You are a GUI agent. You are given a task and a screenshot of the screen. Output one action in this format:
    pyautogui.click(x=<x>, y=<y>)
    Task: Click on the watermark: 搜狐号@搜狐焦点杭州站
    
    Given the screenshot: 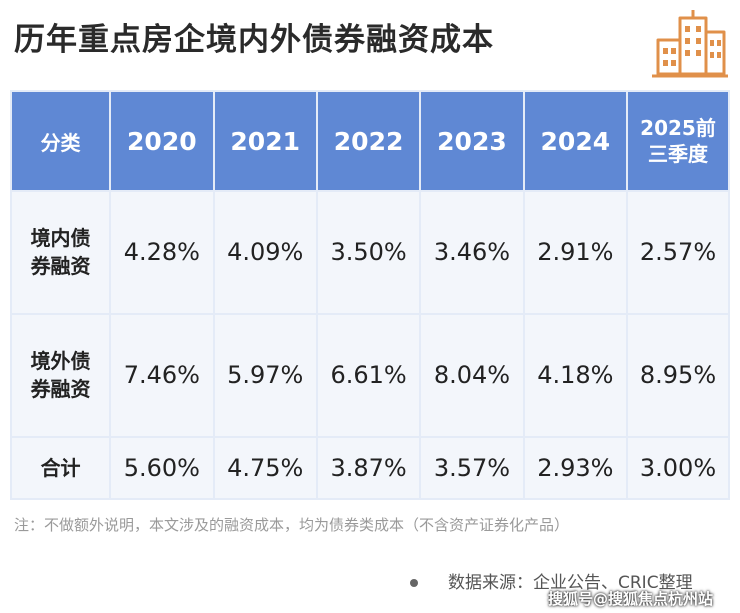 What is the action you would take?
    pyautogui.click(x=631, y=599)
    